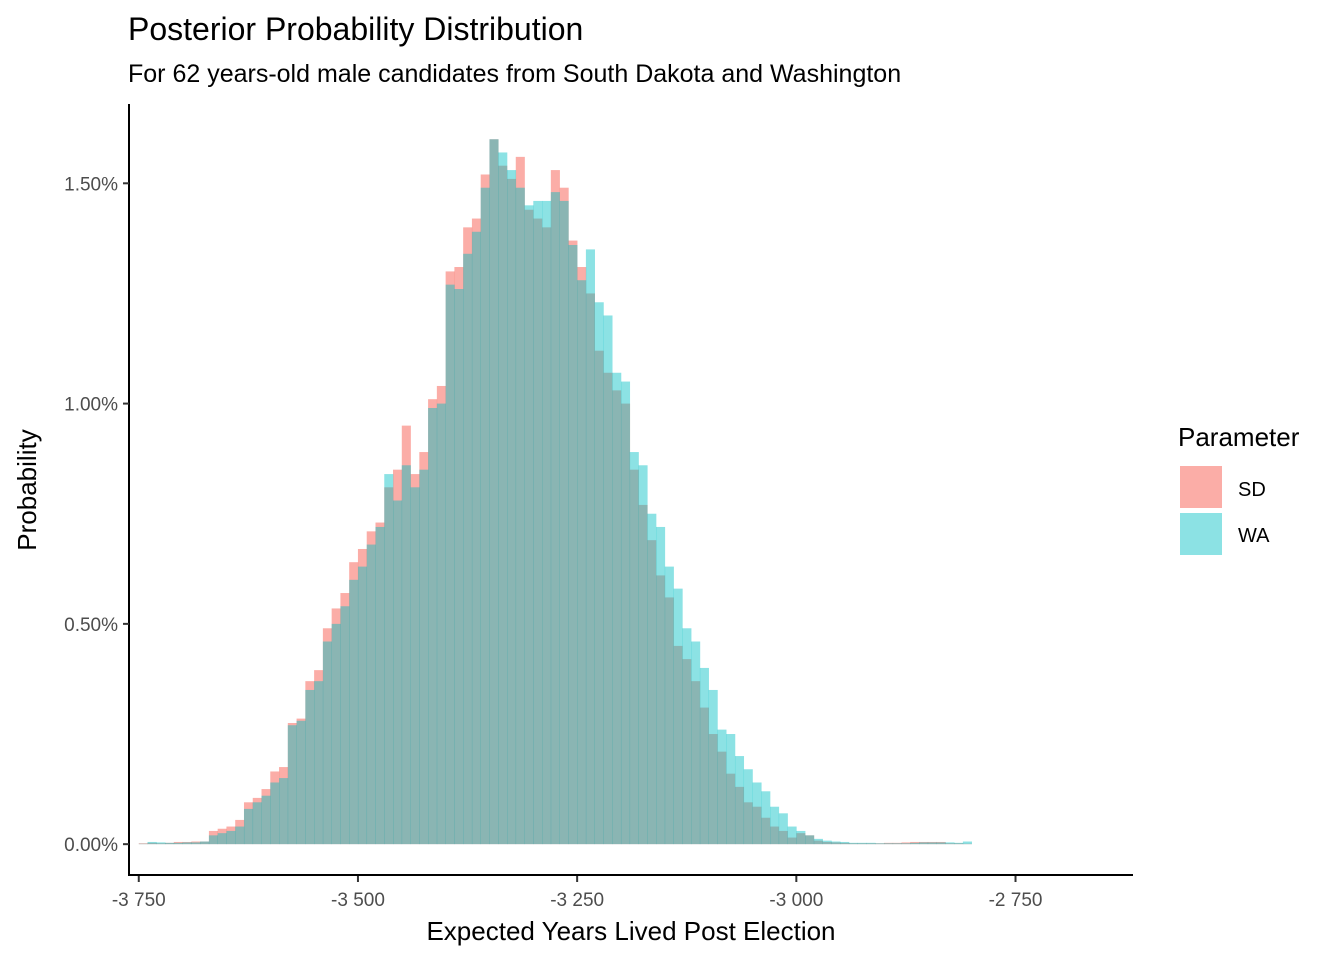 The width and height of the screenshot is (1344, 960). What do you see at coordinates (1201, 534) in the screenshot?
I see `legend-key-wa` at bounding box center [1201, 534].